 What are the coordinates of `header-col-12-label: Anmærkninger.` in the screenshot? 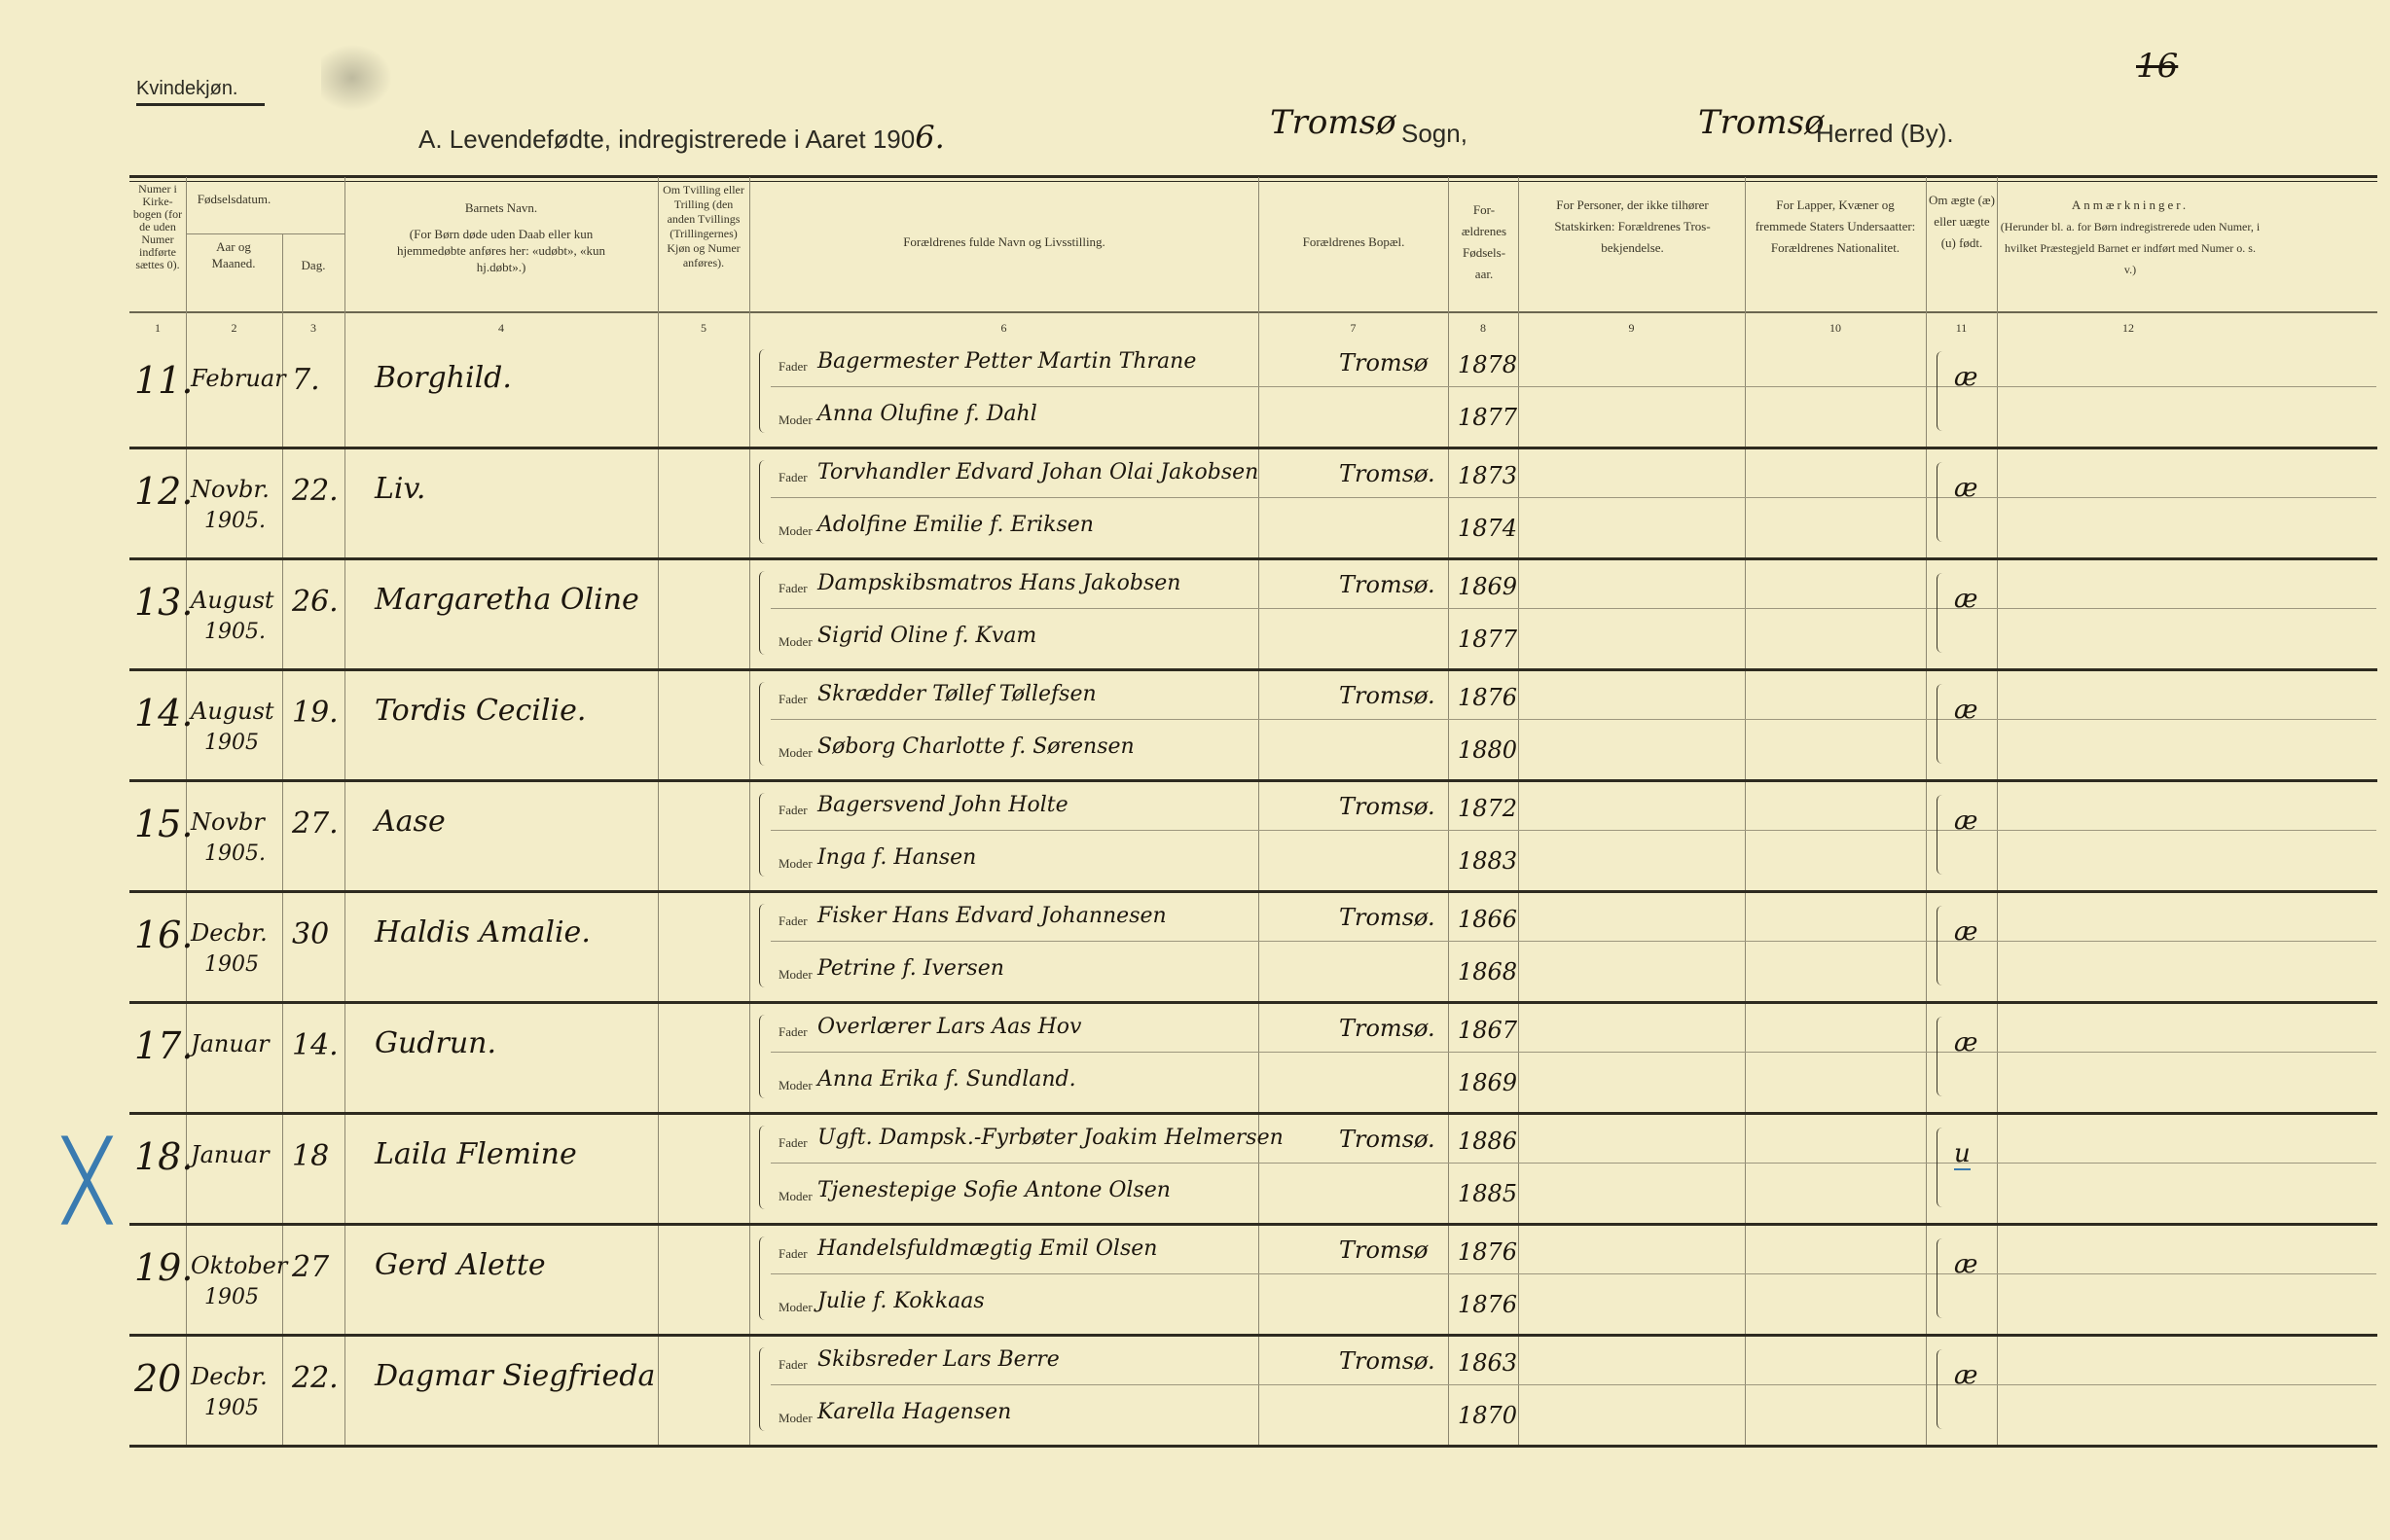 It's located at (2131, 204).